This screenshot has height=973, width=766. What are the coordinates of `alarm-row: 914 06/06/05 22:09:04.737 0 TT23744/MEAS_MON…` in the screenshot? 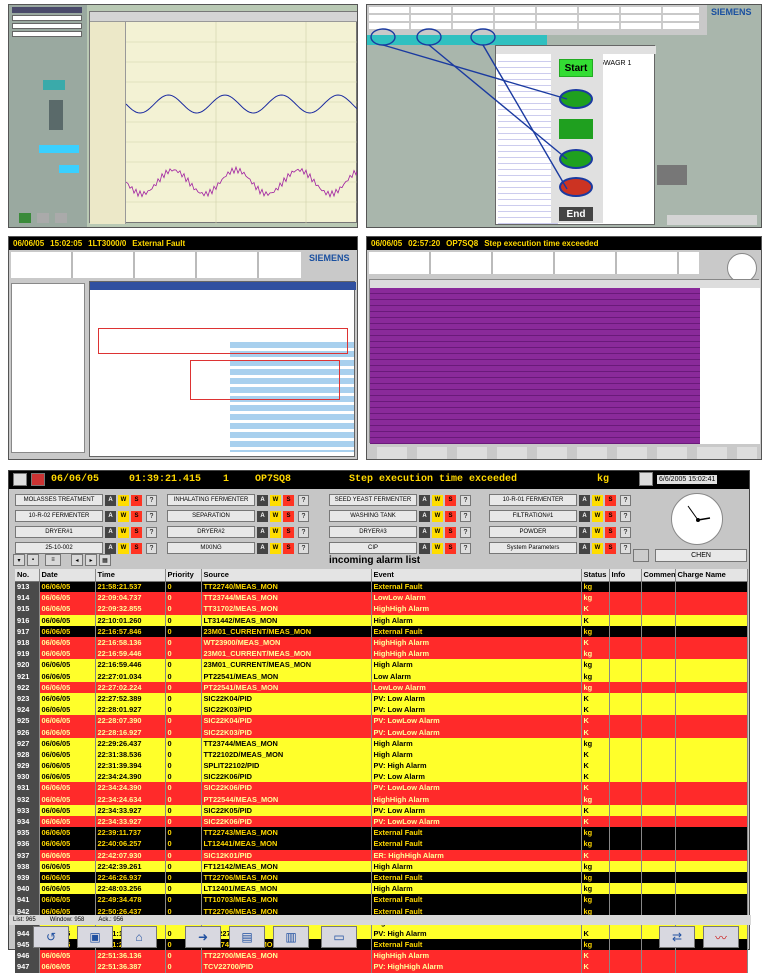 It's located at (381, 598).